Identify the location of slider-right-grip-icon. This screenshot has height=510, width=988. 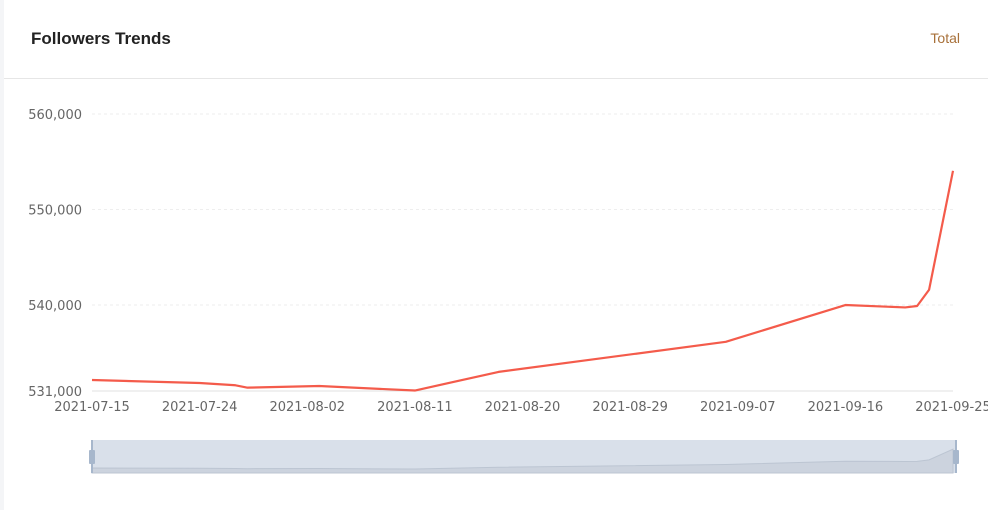
(956, 457).